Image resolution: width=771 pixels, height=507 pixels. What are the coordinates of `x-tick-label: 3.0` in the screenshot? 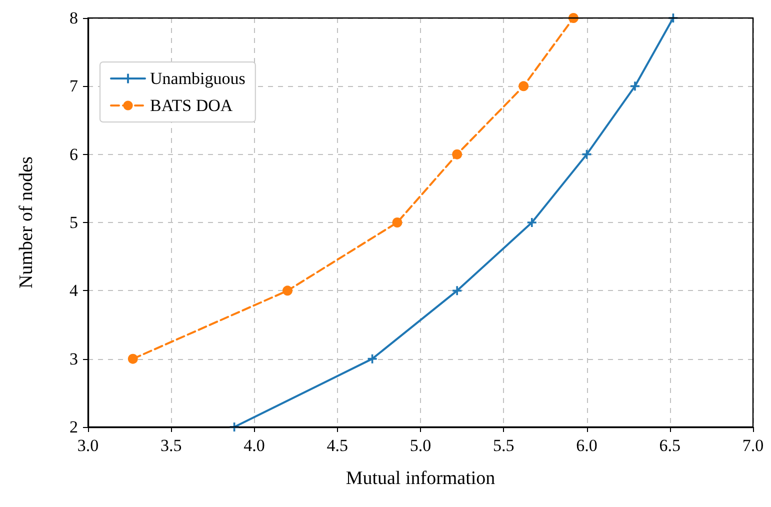 It's located at (88, 445).